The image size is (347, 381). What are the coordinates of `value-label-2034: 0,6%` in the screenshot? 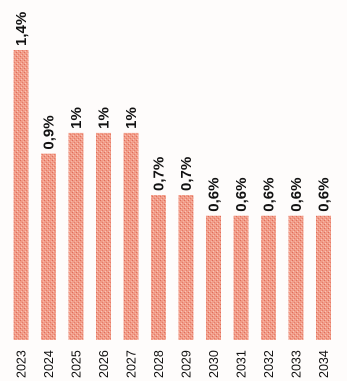 It's located at (324, 194).